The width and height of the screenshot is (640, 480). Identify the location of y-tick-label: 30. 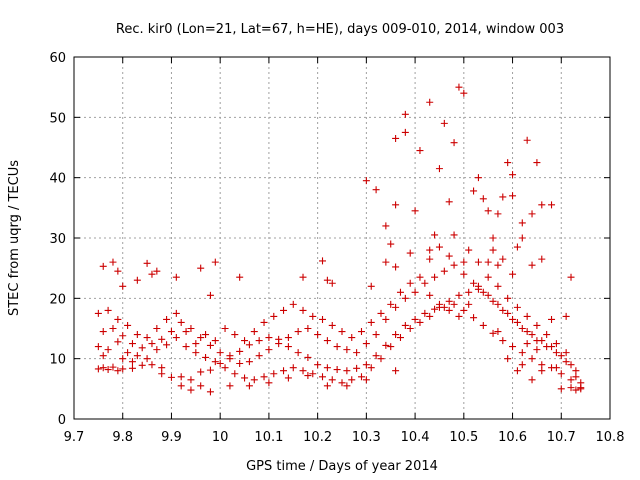
(57, 239).